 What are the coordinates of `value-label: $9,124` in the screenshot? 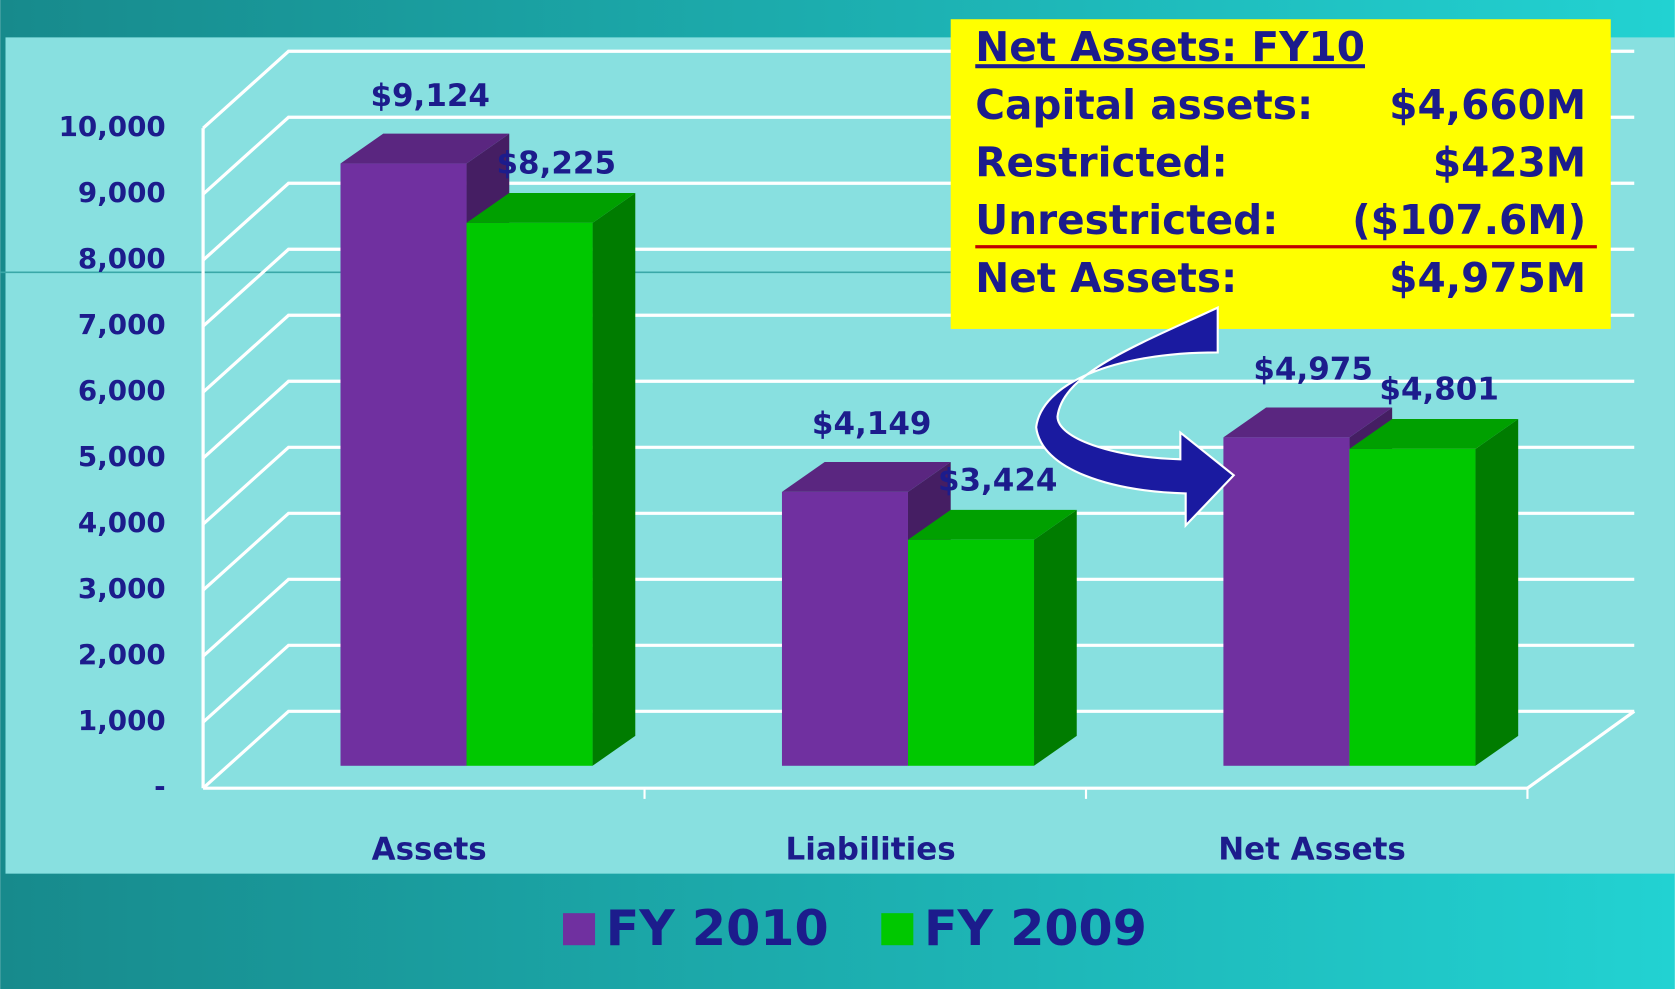 It's located at (430, 96).